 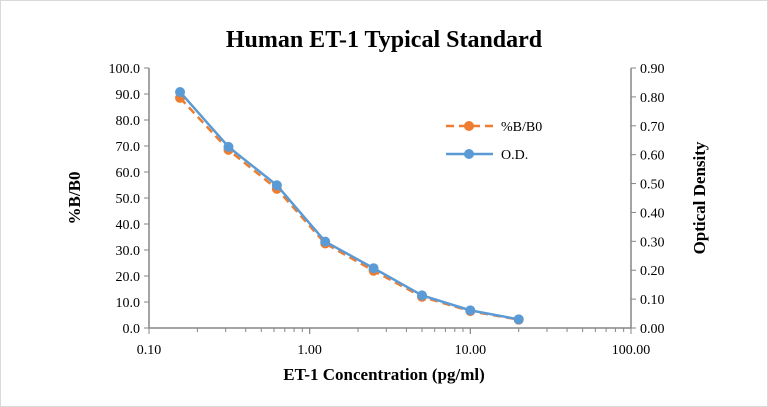 What do you see at coordinates (652, 127) in the screenshot?
I see `y2-tick-label: 0.70` at bounding box center [652, 127].